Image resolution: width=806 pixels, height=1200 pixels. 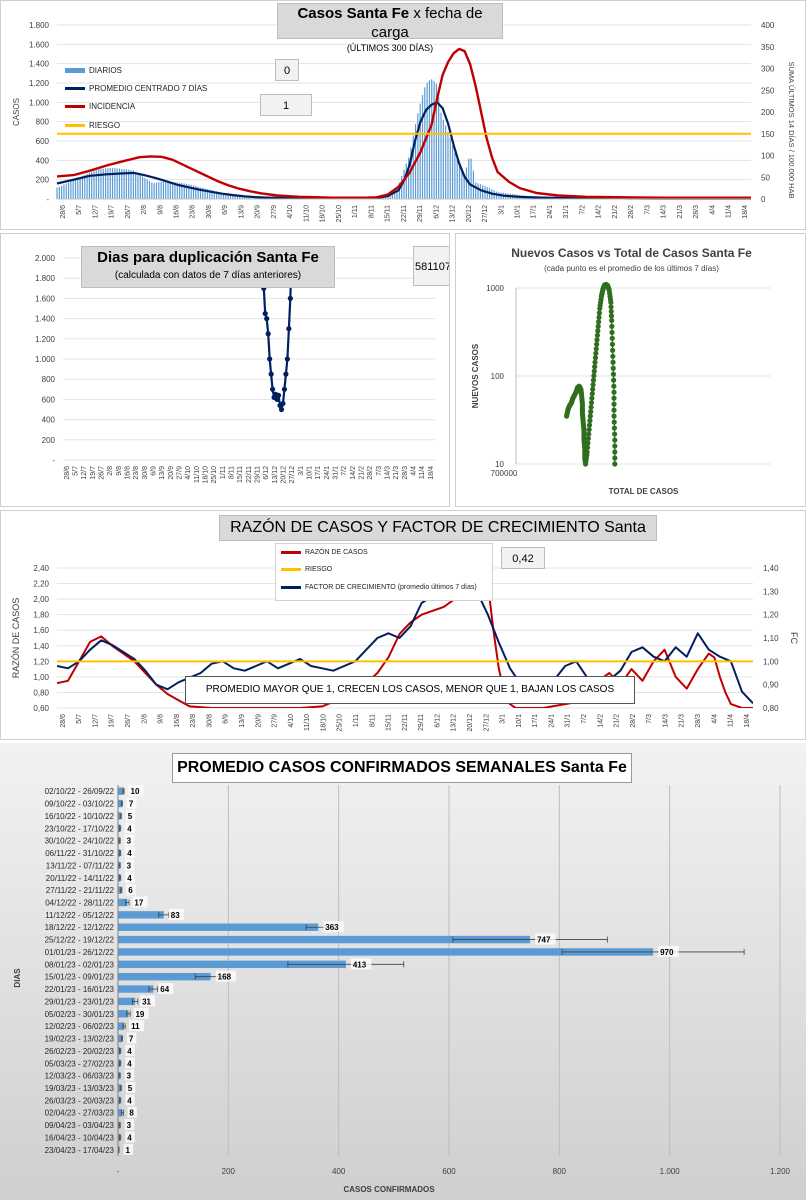 I want to click on x-tick-label: 14/3, so click(x=388, y=473).